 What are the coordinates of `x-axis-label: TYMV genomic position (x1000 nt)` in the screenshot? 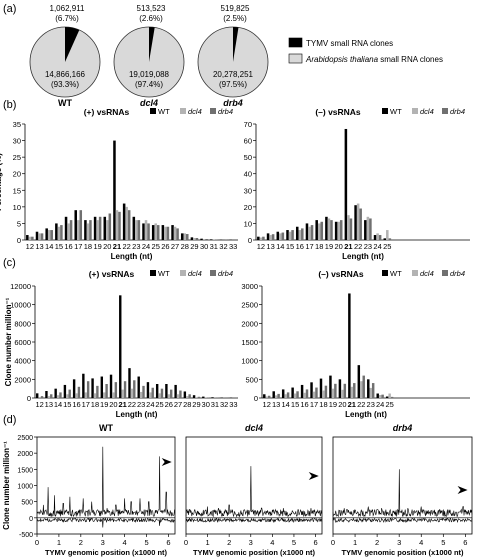 It's located at (254, 552).